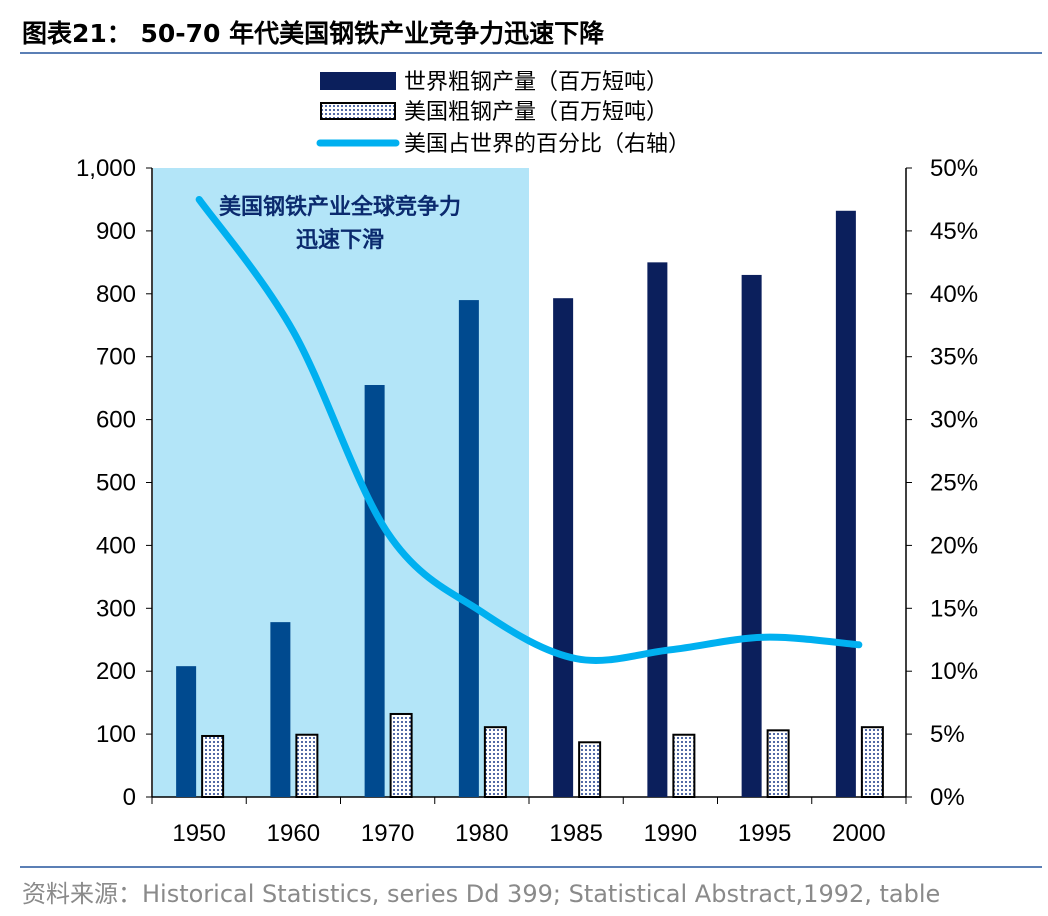  Describe the element at coordinates (684, 766) in the screenshot. I see `us-bar-1990` at that location.